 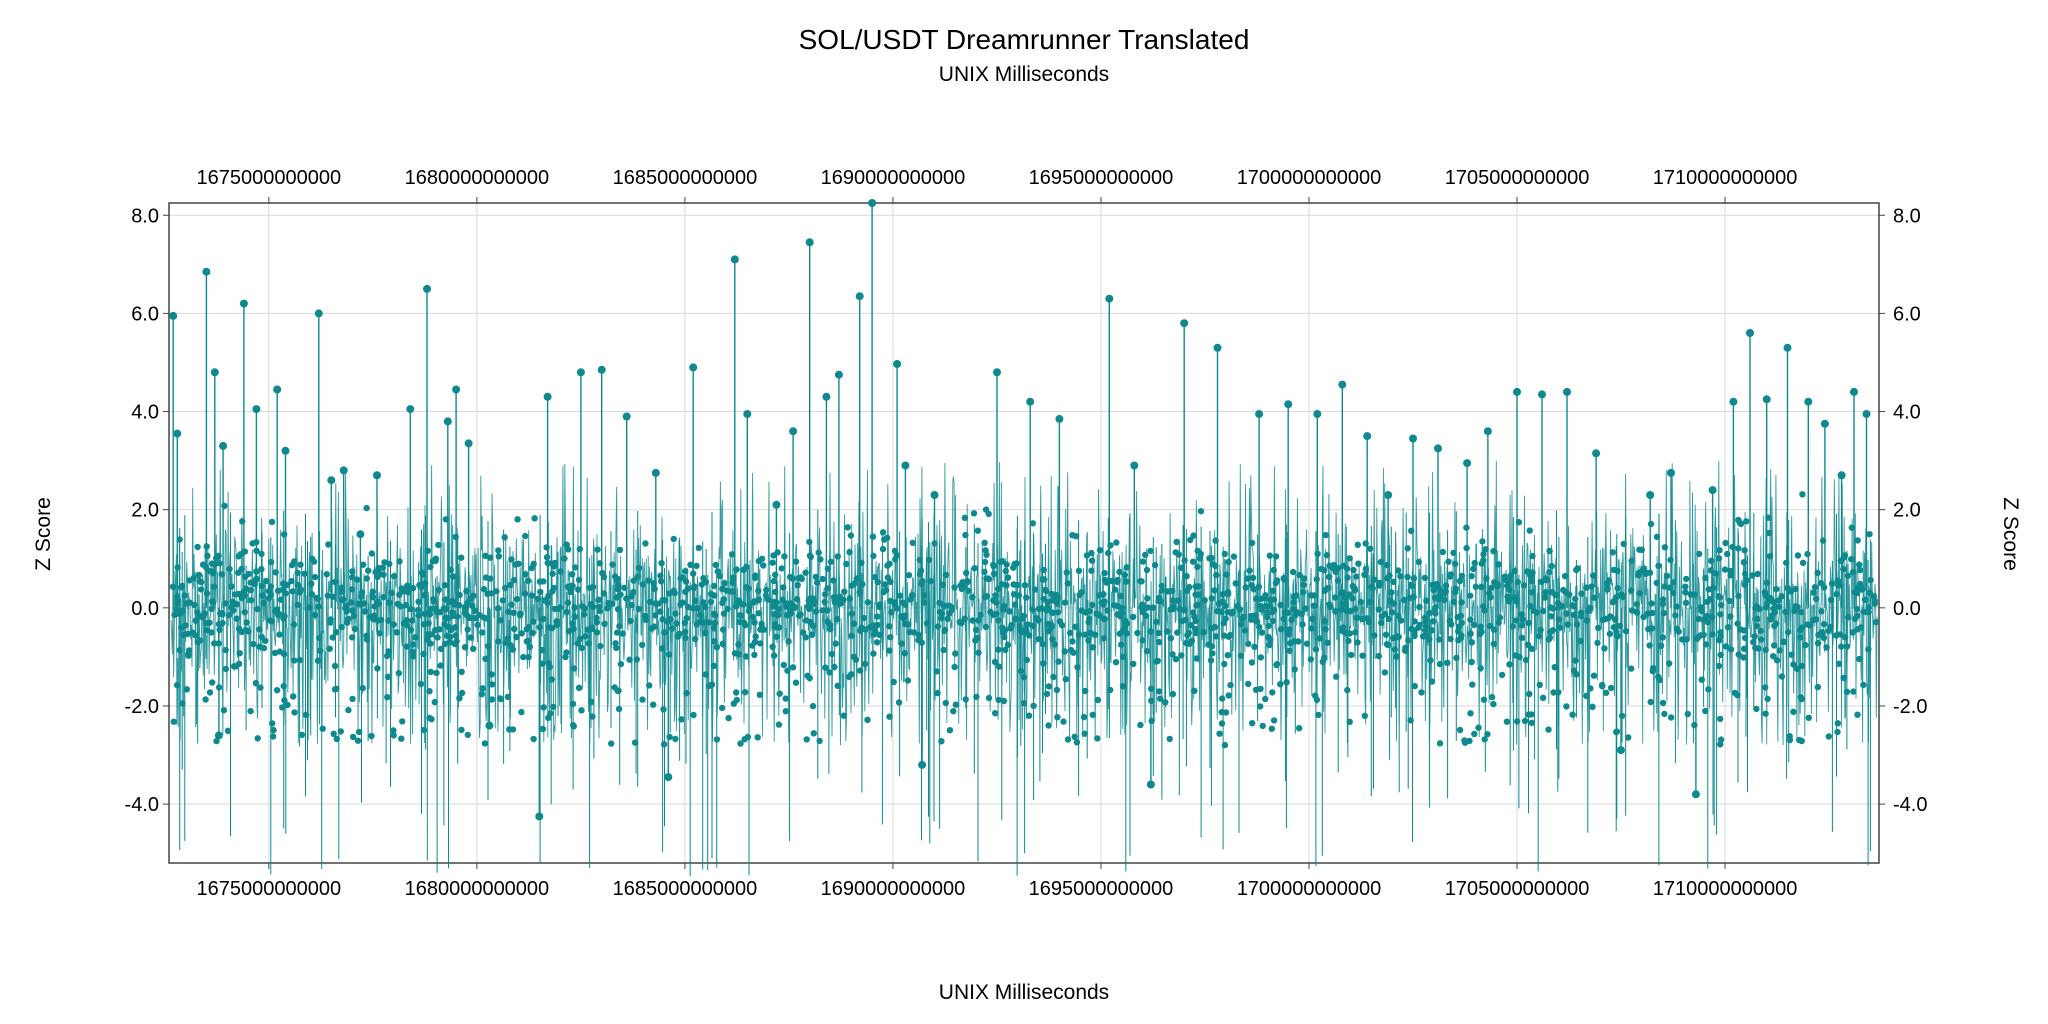 I want to click on x-tick-label-top: 1700000000000, so click(x=1309, y=178).